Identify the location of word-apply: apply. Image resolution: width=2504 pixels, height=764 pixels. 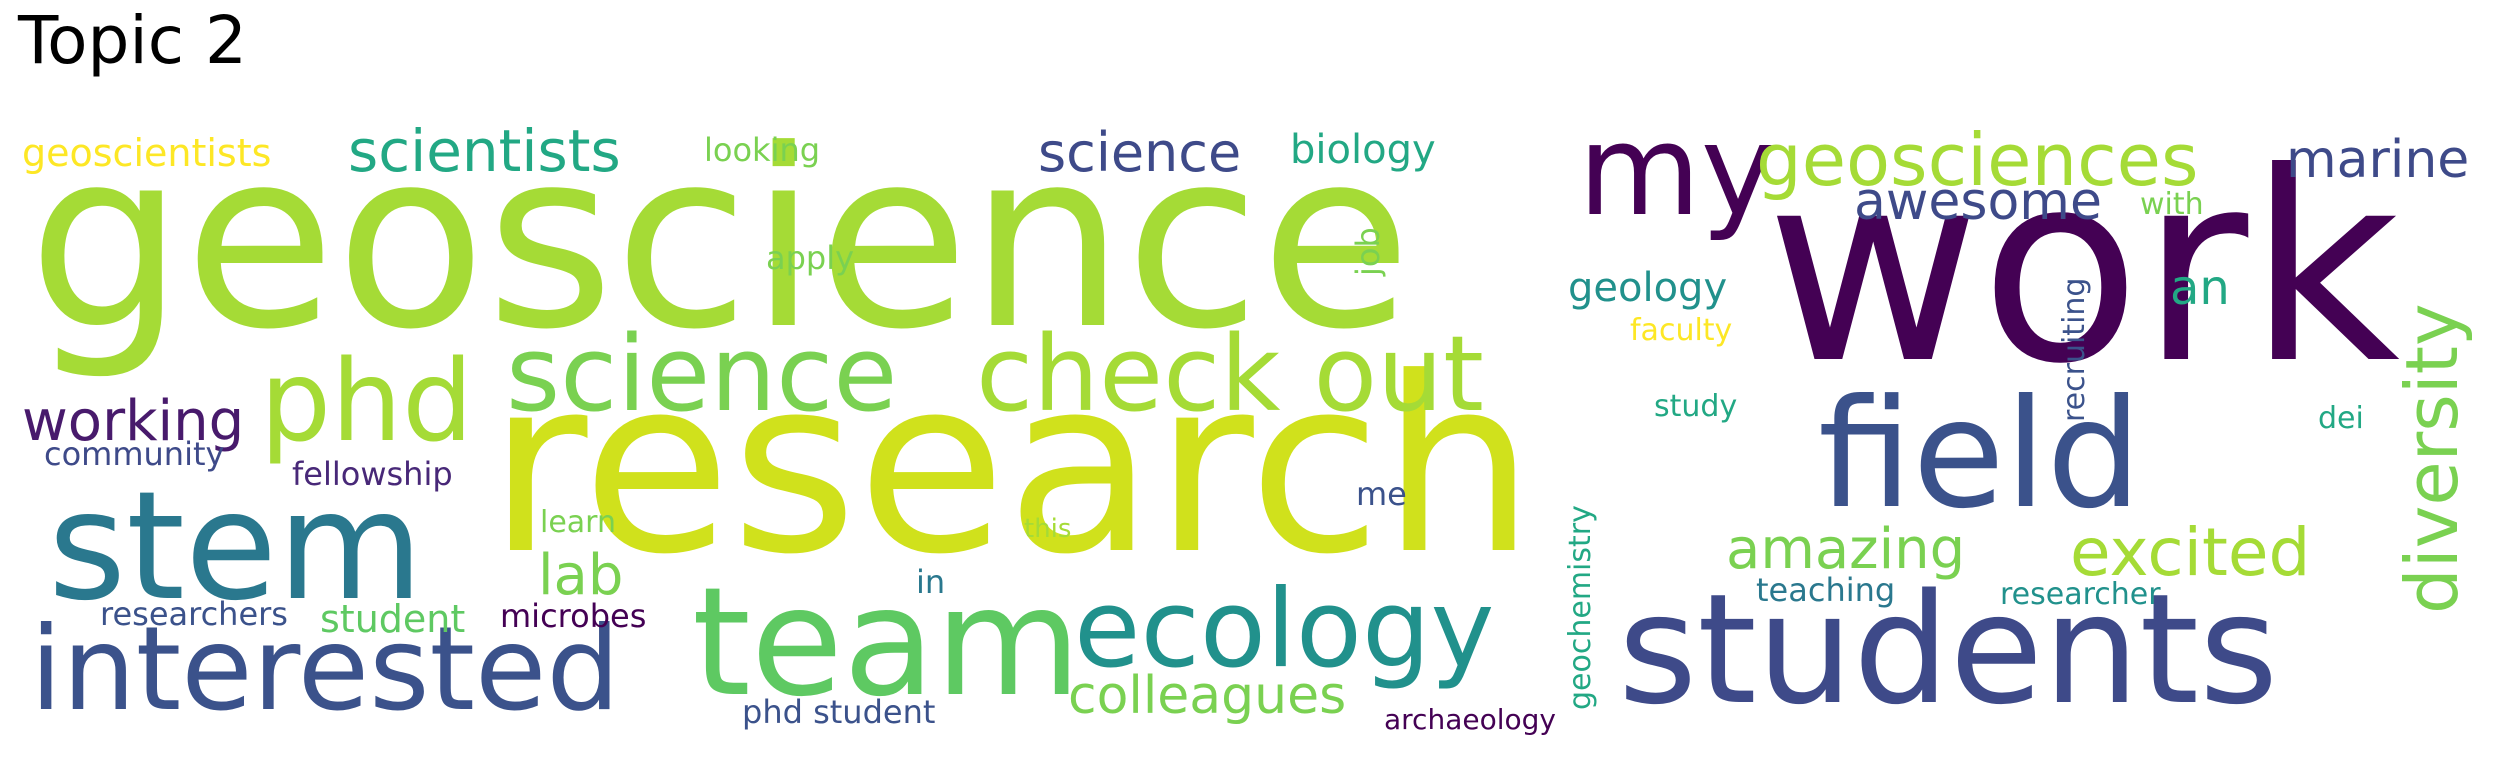
(810, 258).